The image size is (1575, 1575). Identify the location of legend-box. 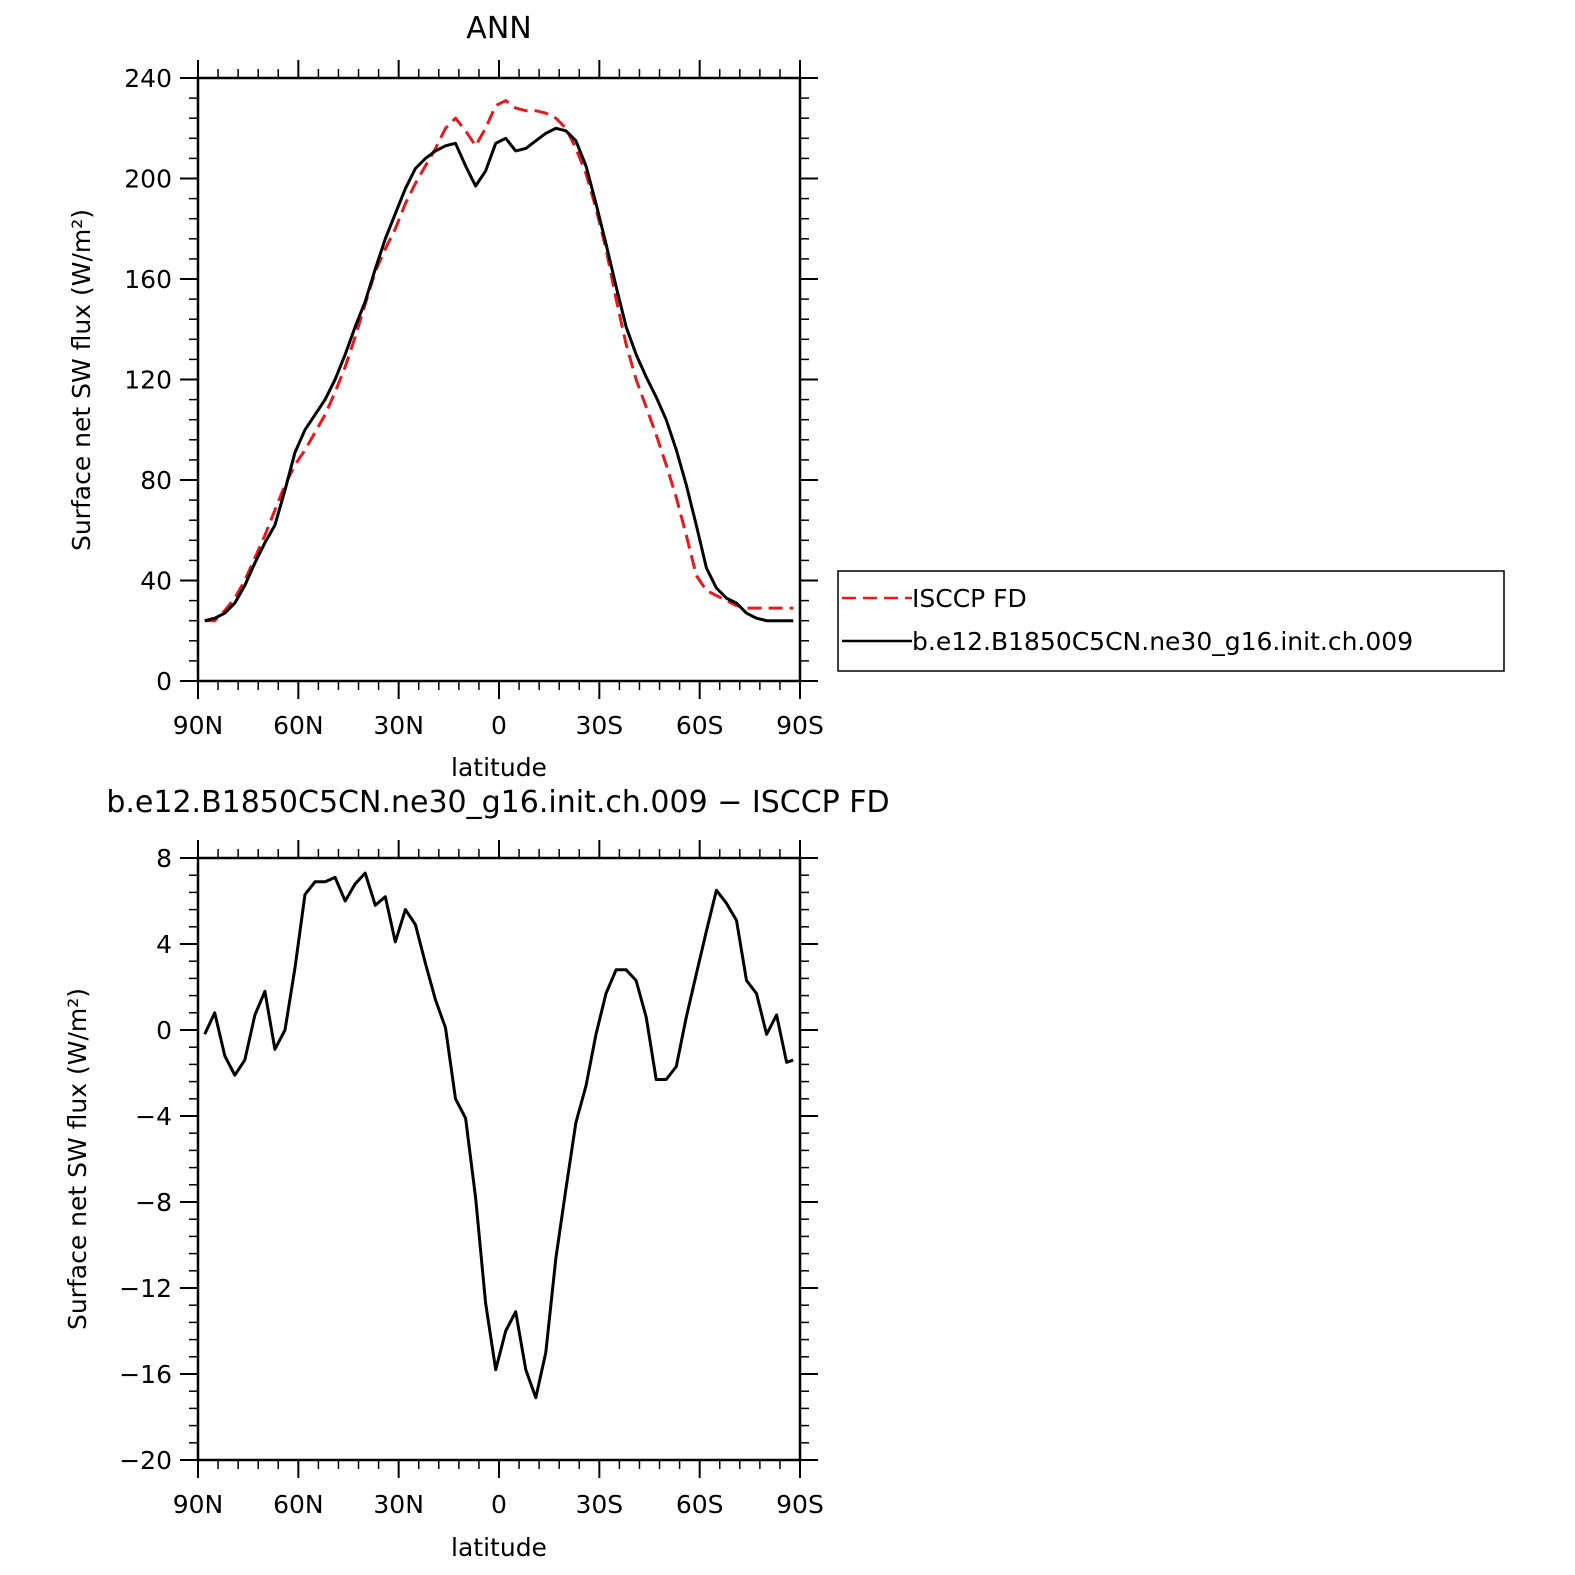
(1171, 621).